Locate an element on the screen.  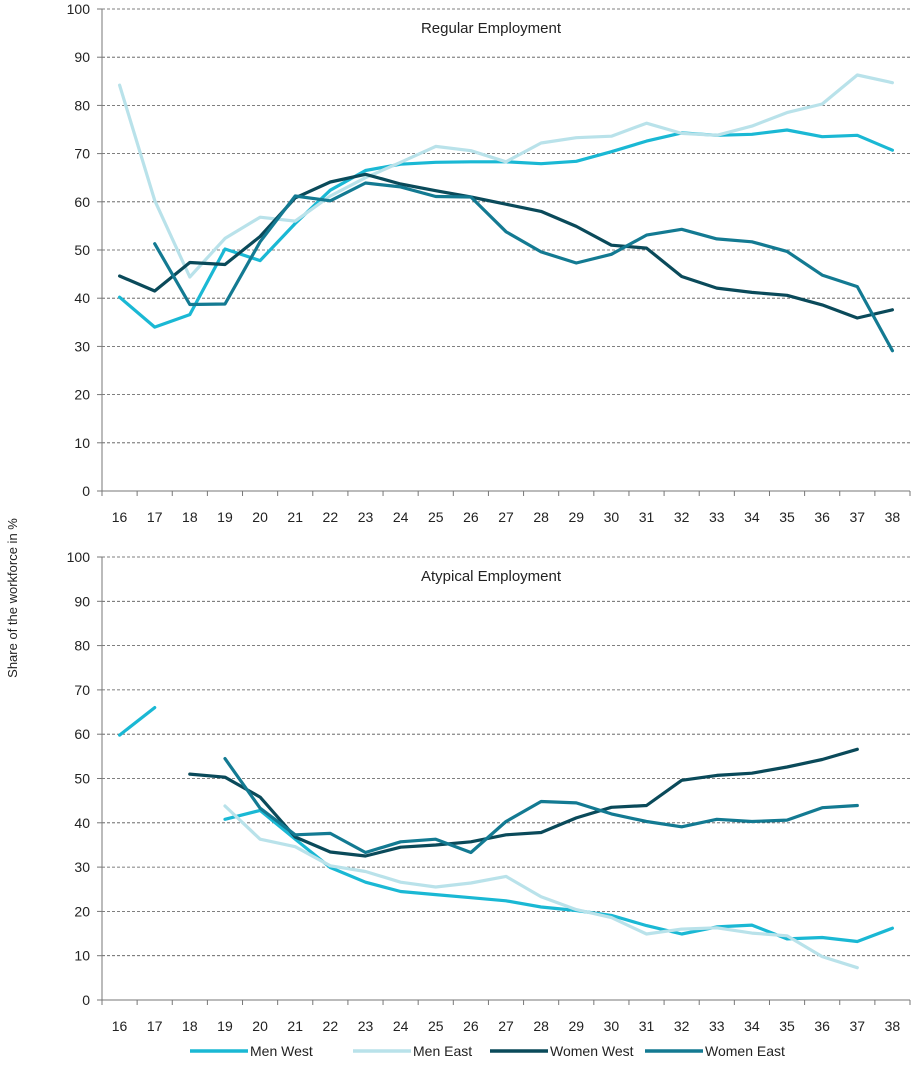
series-line-men-east is located at coordinates (541, 887).